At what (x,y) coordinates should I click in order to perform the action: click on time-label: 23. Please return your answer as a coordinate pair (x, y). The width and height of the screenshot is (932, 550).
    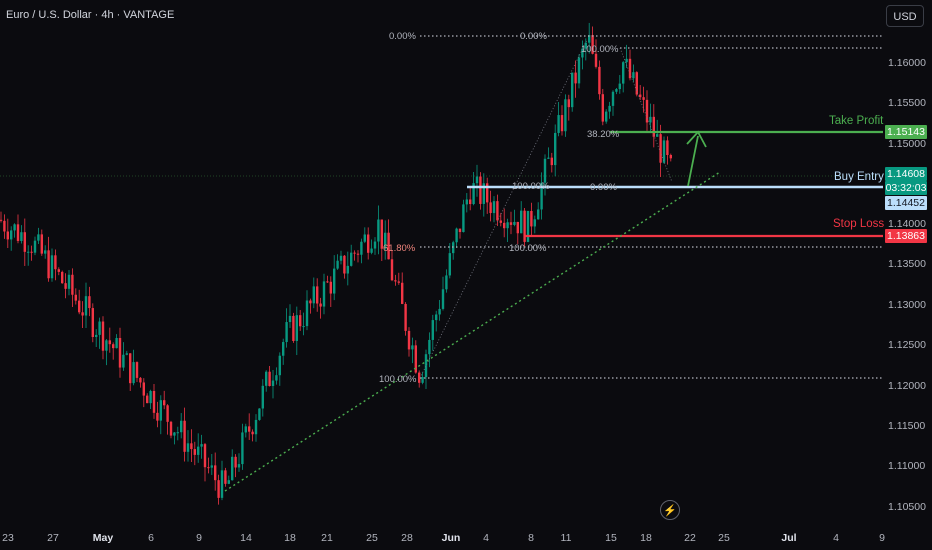
    Looking at the image, I should click on (8, 538).